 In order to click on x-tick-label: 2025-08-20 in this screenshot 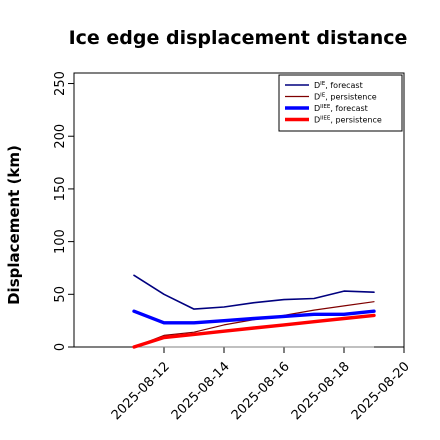, I will do `click(381, 391)`.